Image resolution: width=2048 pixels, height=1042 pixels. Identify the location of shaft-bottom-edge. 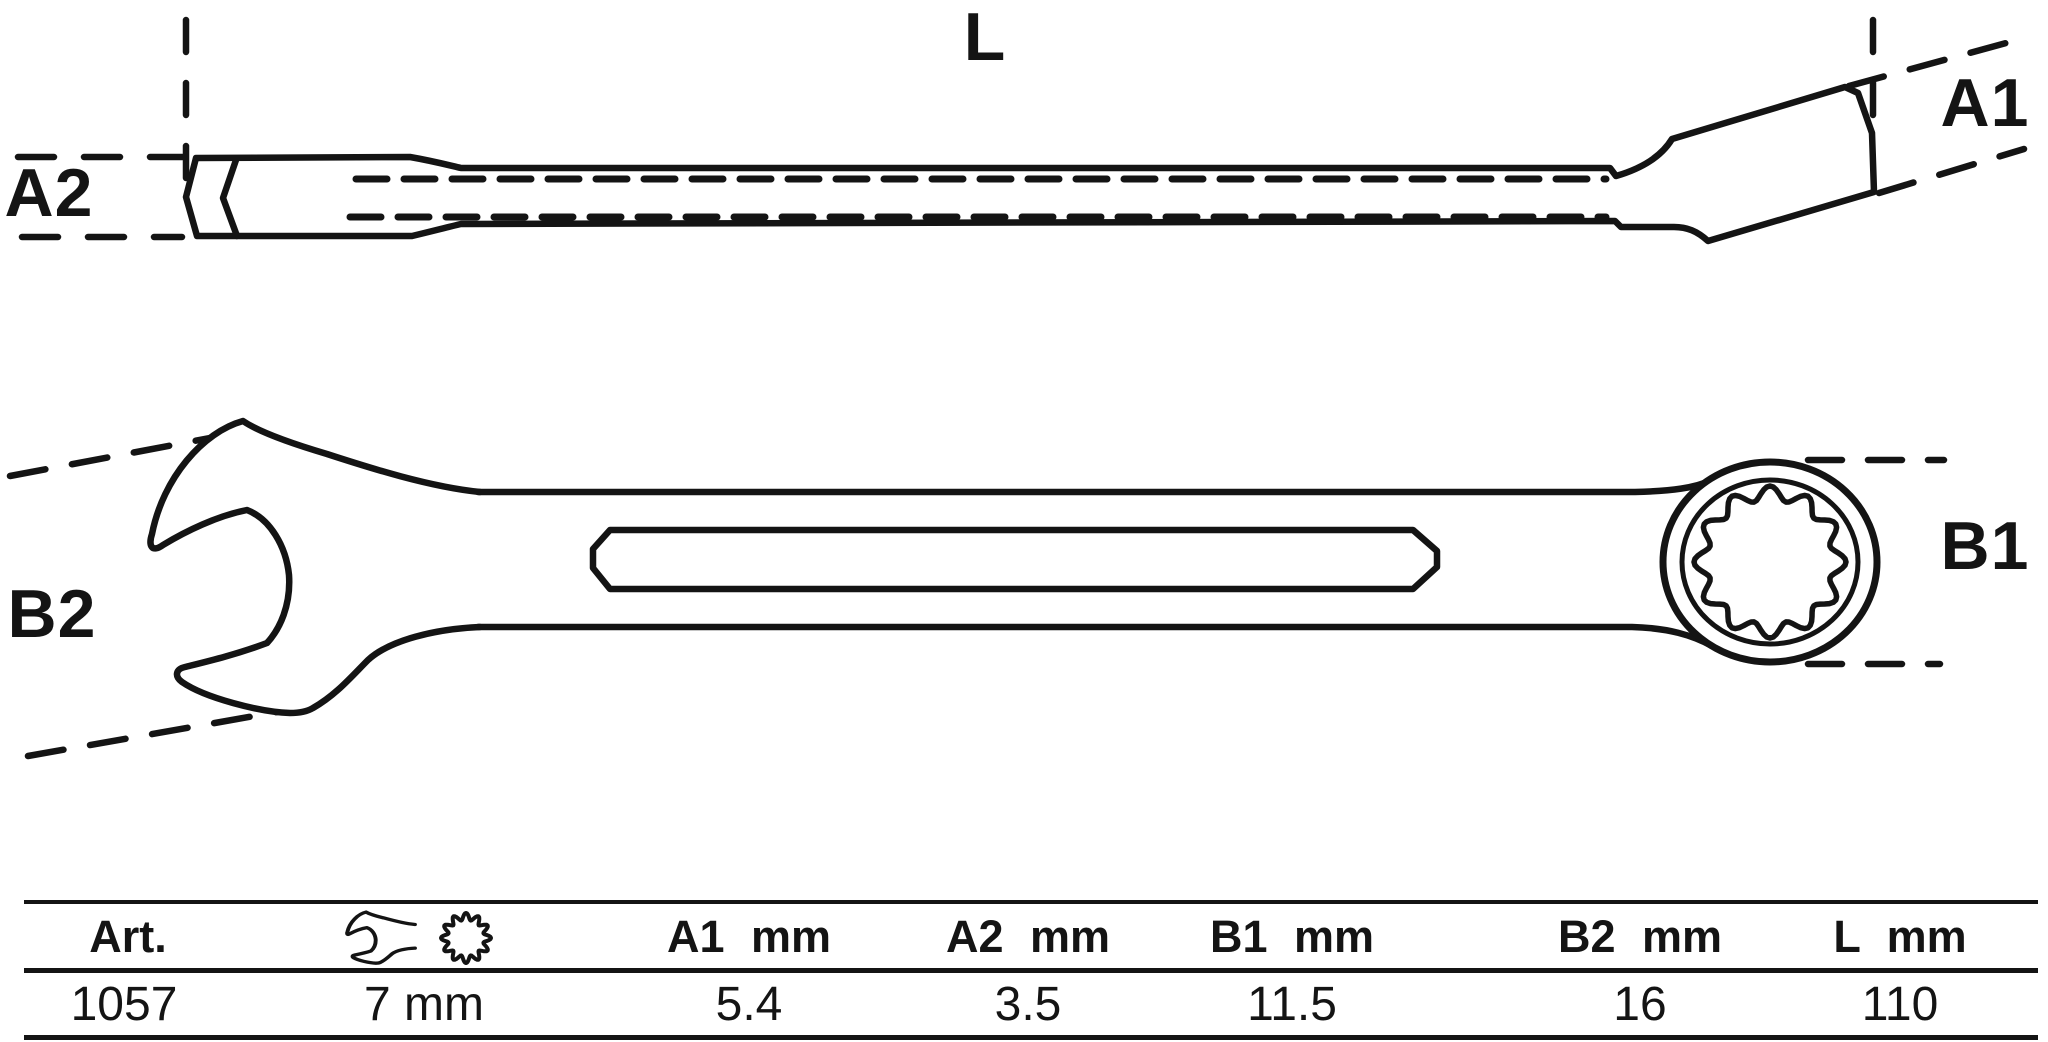
(1095, 636).